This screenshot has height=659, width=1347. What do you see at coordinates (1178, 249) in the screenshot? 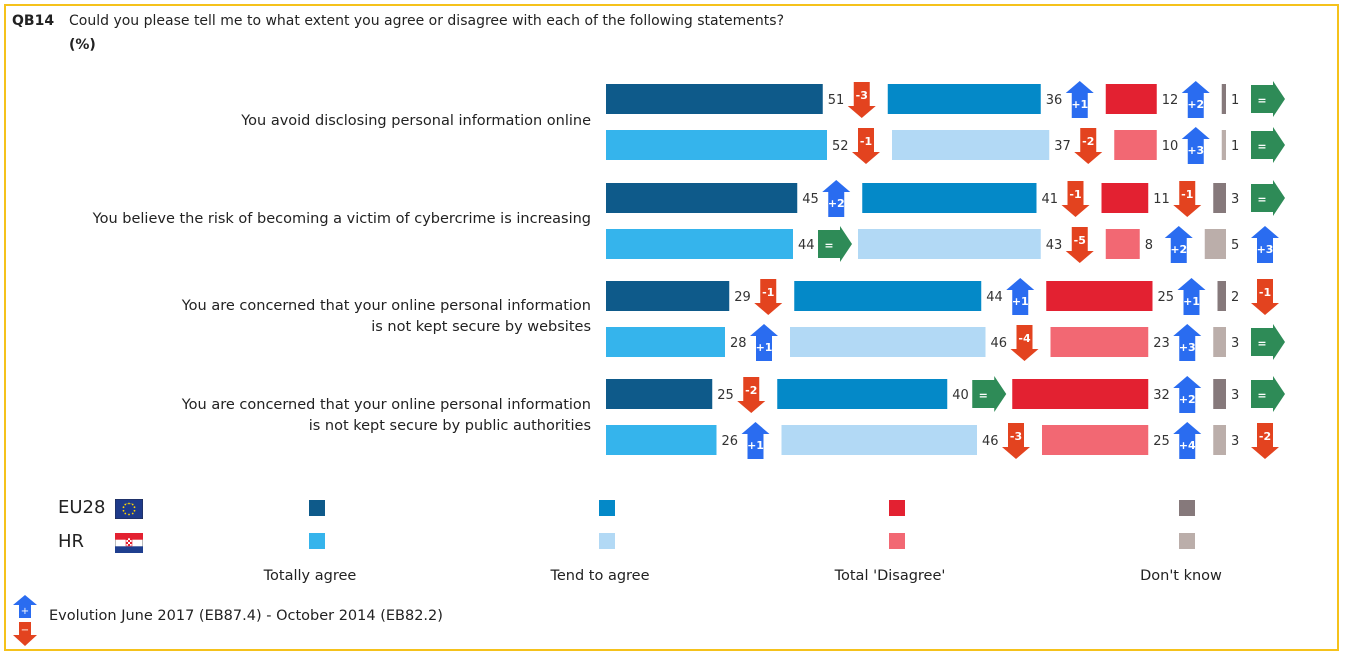
I see `svg-text: +2` at bounding box center [1178, 249].